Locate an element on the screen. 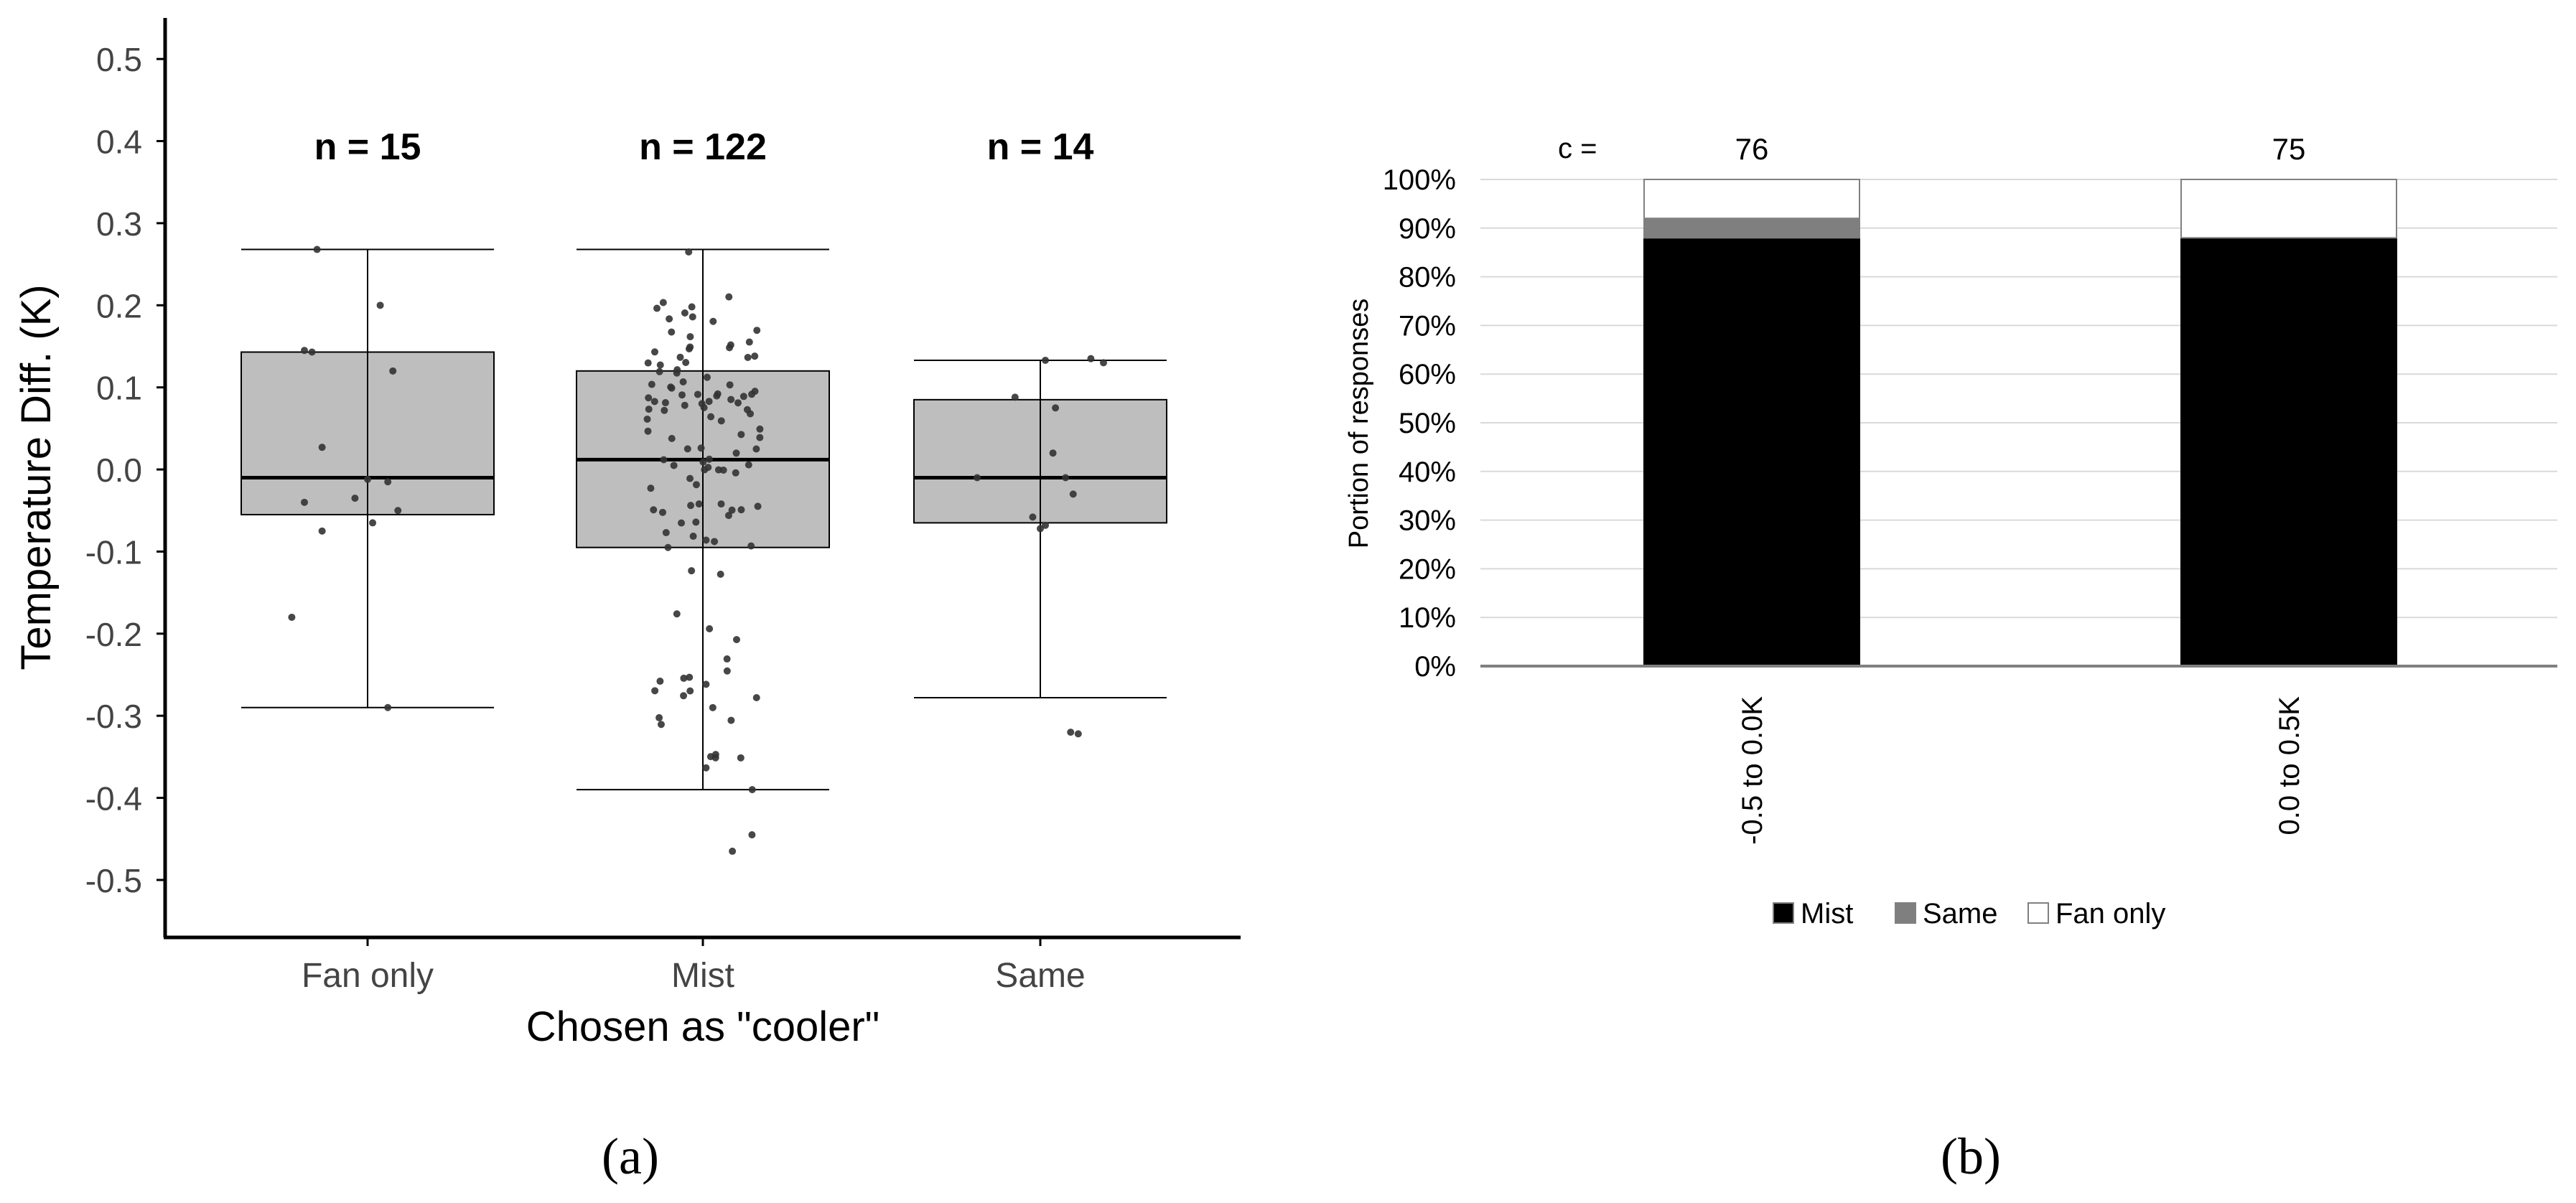 The image size is (2576, 1203). y-tick-label: 90% is located at coordinates (1427, 229).